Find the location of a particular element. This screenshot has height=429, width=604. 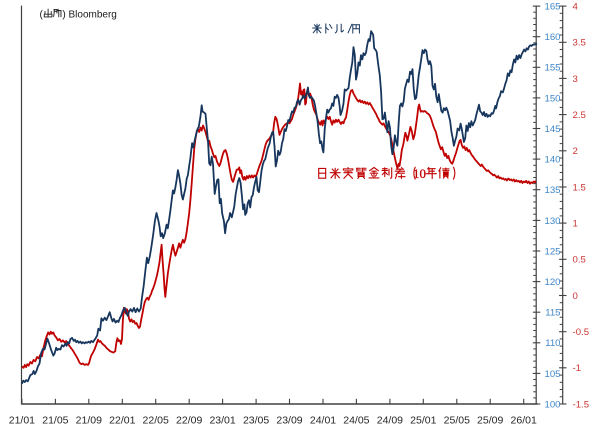

svg-text: 3 is located at coordinates (575, 79).